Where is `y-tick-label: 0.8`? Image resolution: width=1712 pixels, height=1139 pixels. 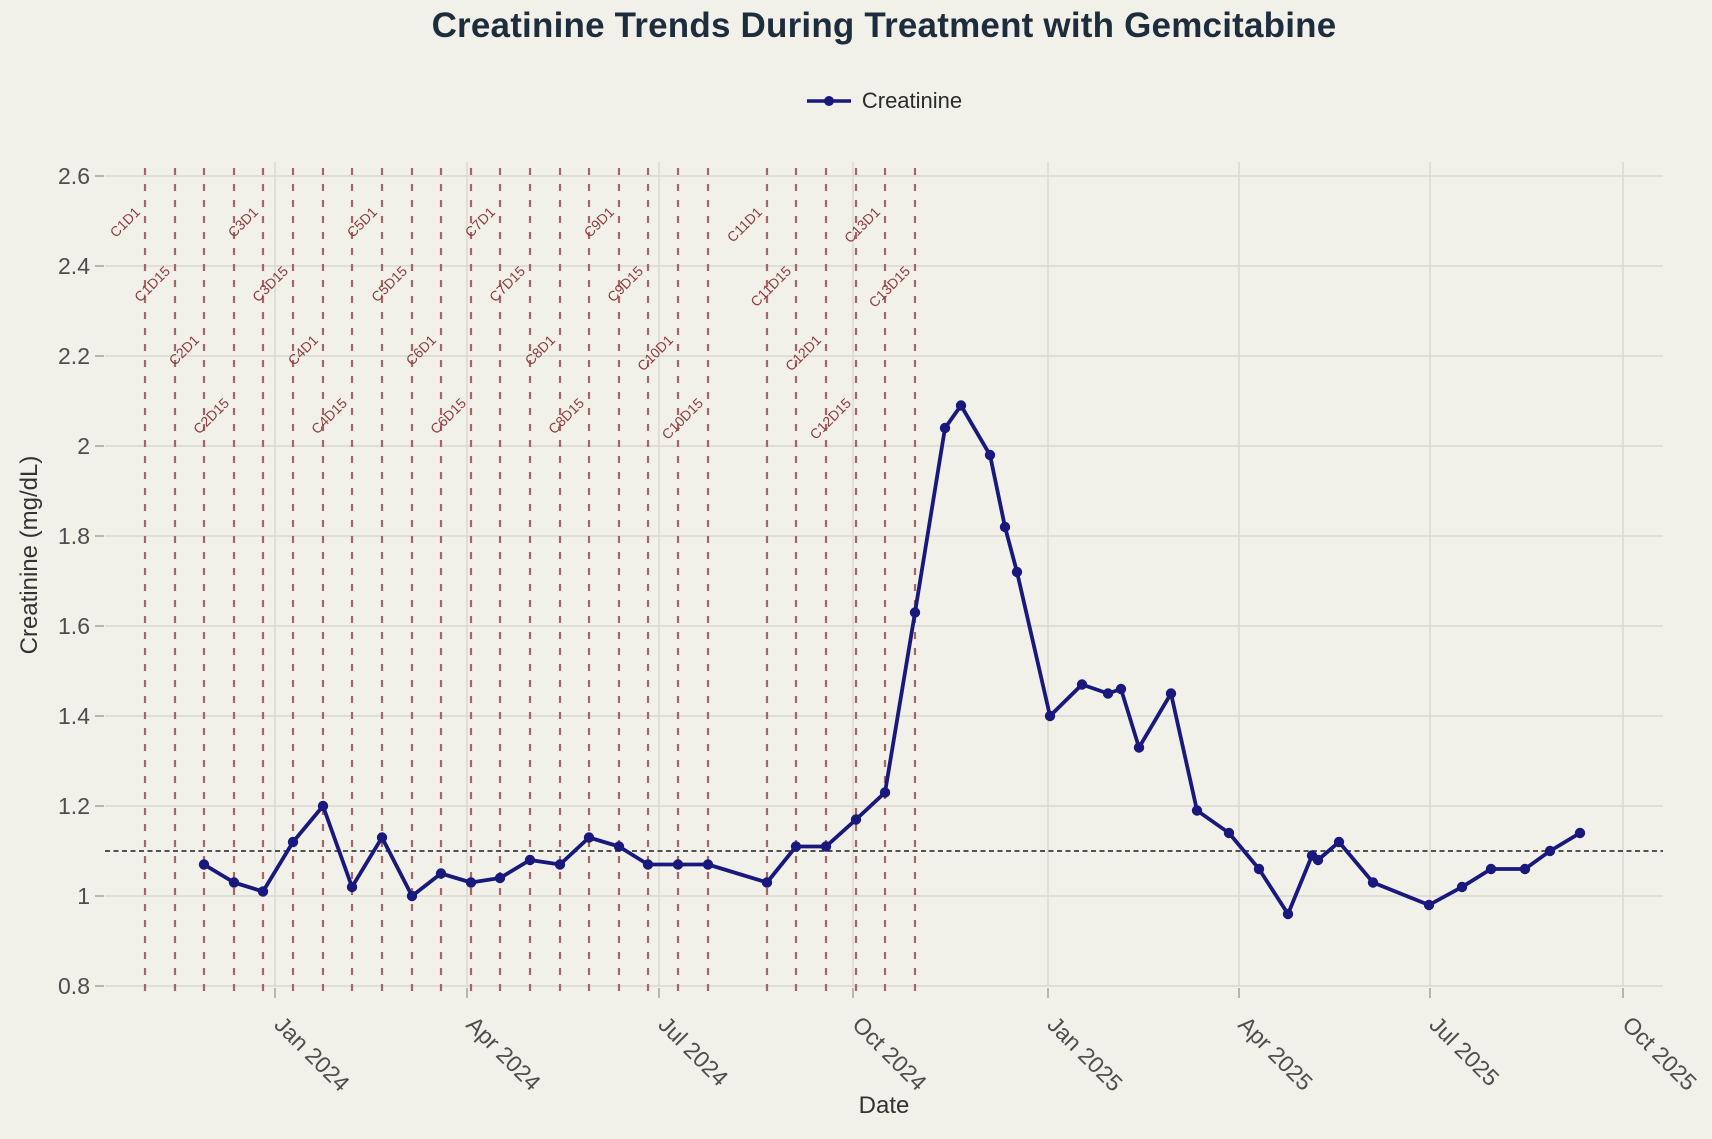
y-tick-label: 0.8 is located at coordinates (74, 986).